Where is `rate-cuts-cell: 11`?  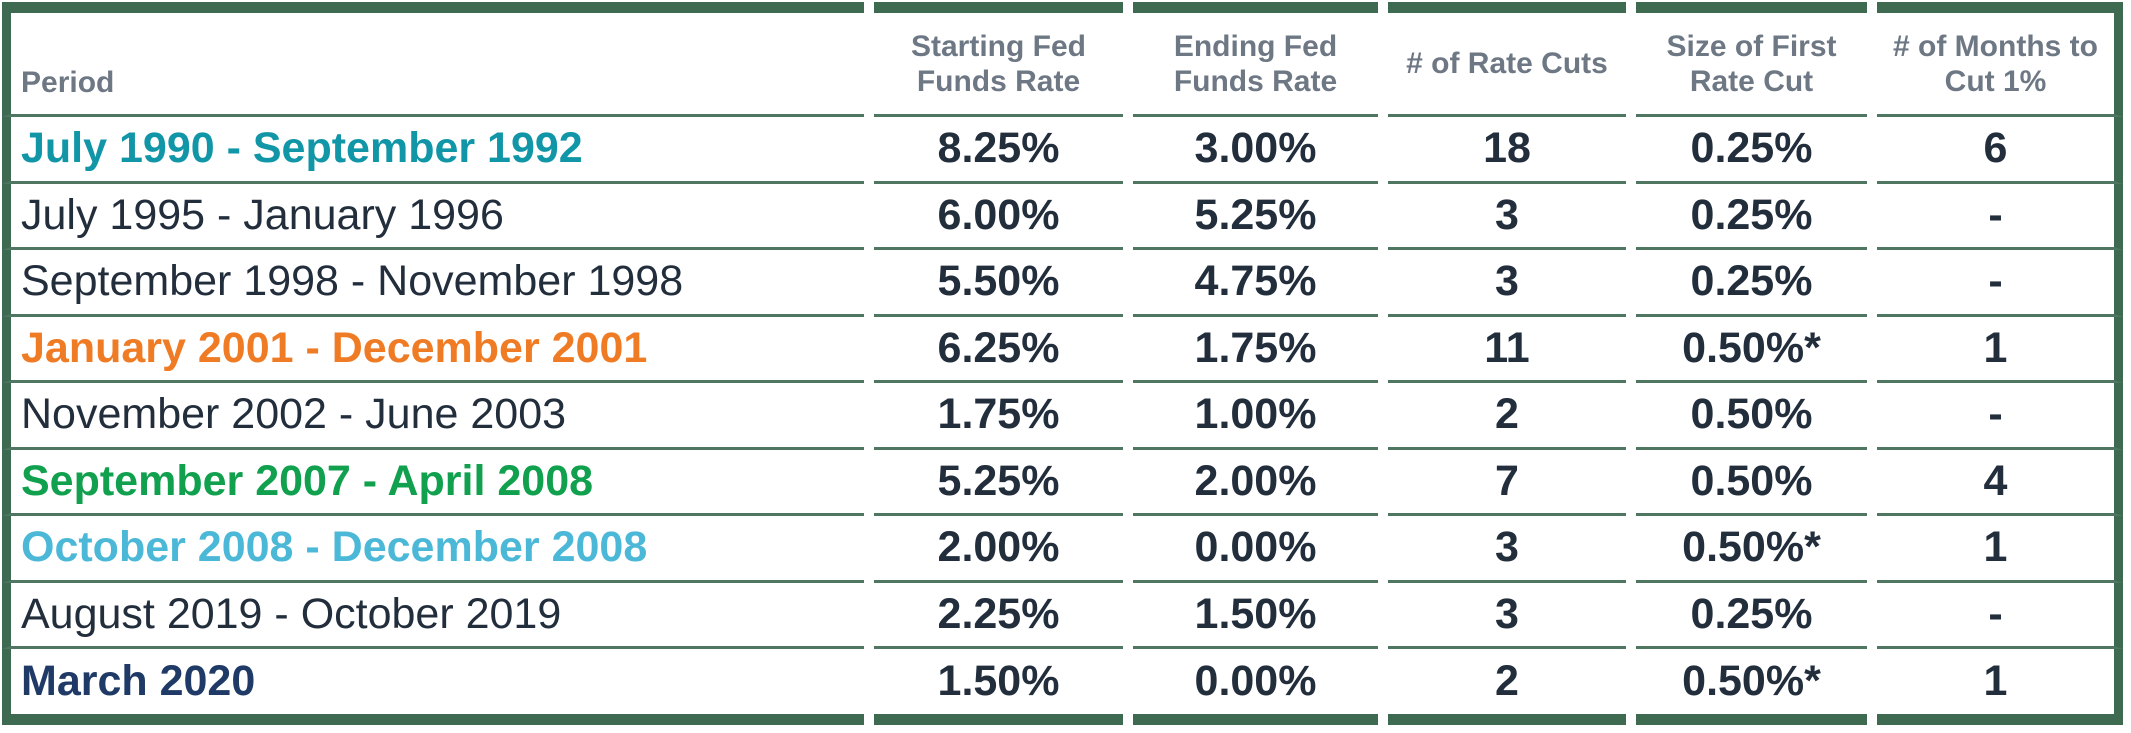
rate-cuts-cell: 11 is located at coordinates (1507, 350).